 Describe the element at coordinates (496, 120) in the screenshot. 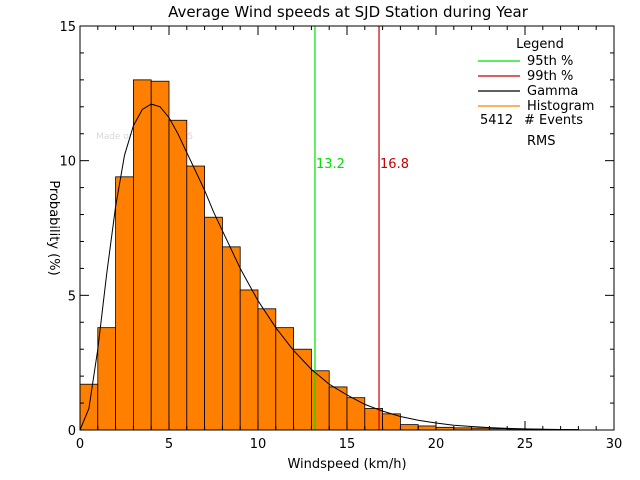

I see `legend-events-count: 5412` at that location.